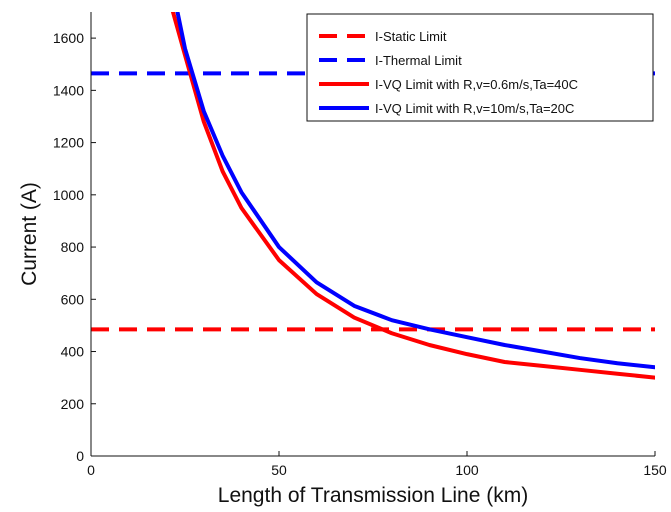 This screenshot has width=671, height=512. I want to click on legend-label: I-Static Limit, so click(411, 36).